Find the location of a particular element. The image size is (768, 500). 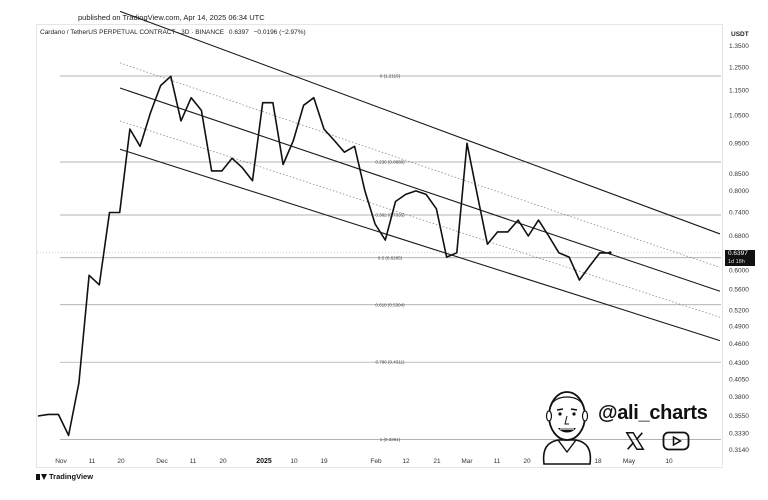

tradingview-logo: TradingView is located at coordinates (64, 476).